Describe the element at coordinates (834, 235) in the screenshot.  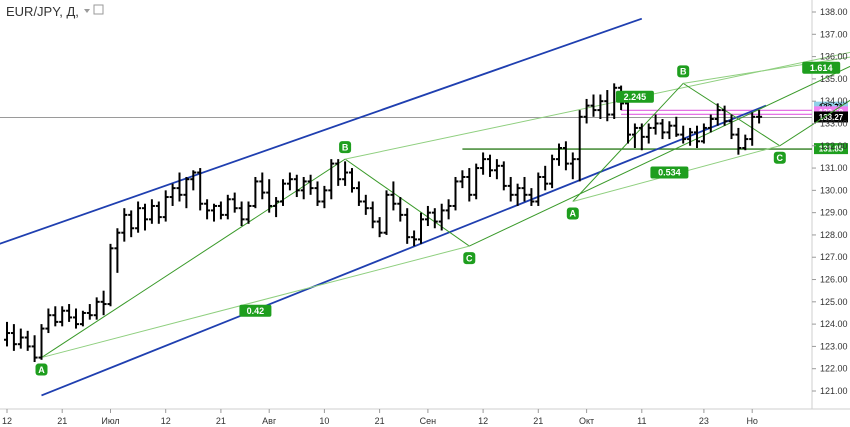
I see `y-tick-label: 128.00` at that location.